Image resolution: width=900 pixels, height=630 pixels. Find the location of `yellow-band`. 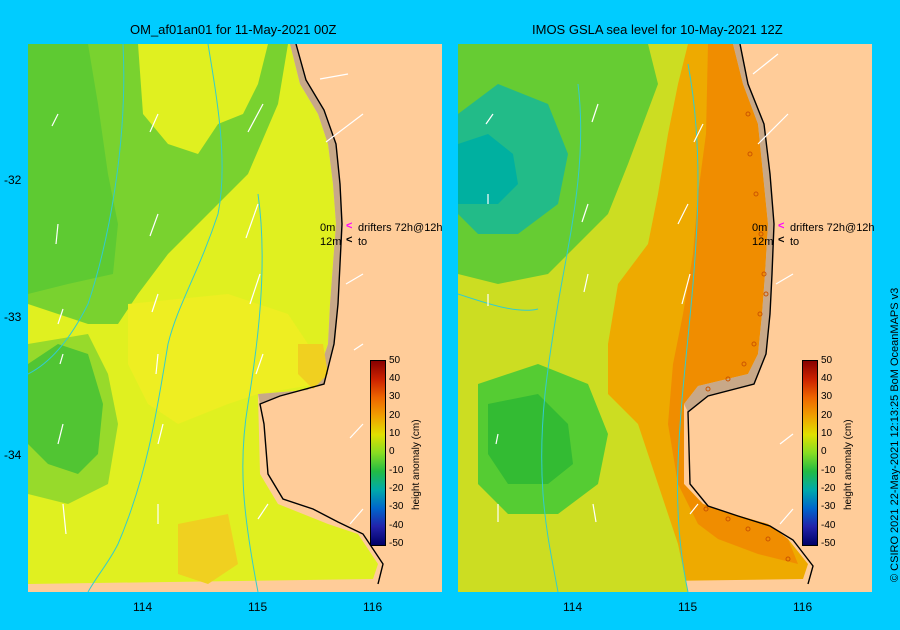

yellow-band is located at coordinates (223, 359).